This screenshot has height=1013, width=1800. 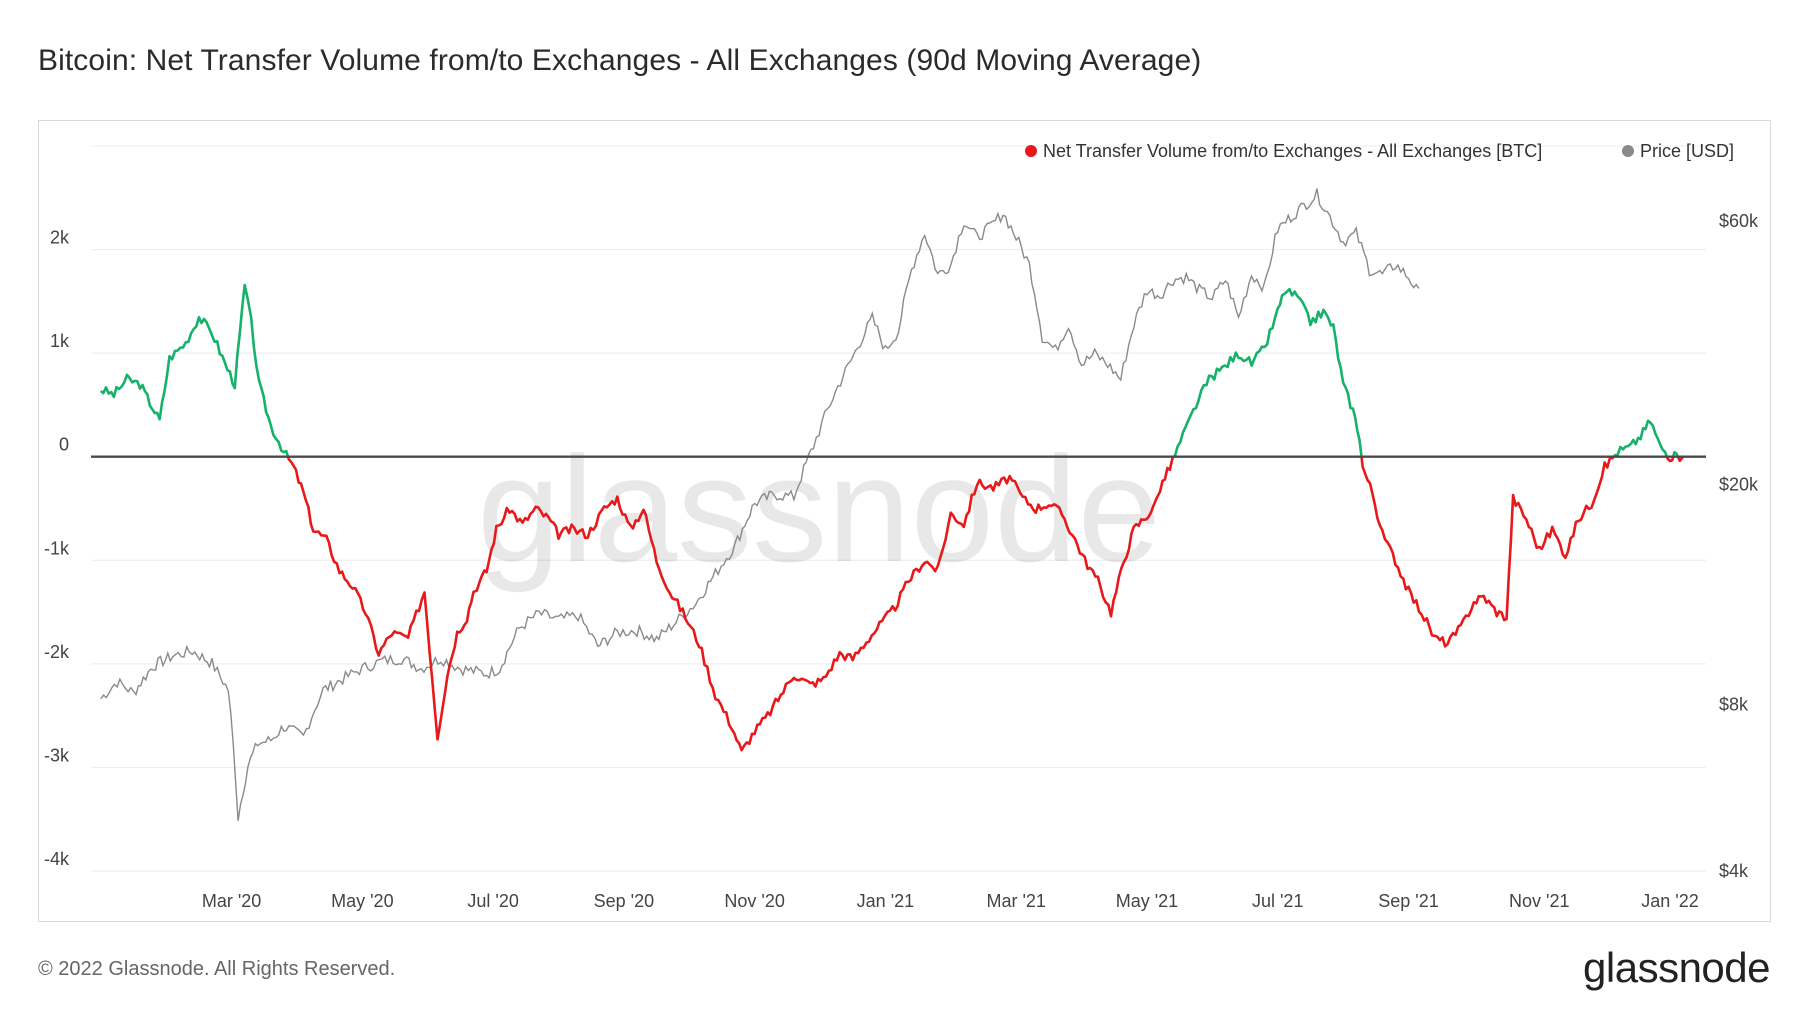 What do you see at coordinates (1734, 871) in the screenshot?
I see `y-right-tick-label: $4k` at bounding box center [1734, 871].